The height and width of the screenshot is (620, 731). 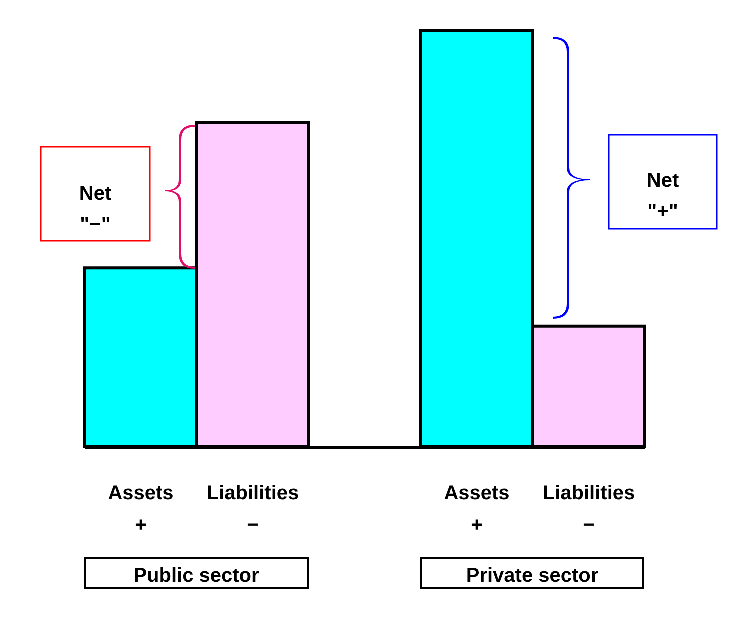 What do you see at coordinates (95, 209) in the screenshot?
I see `annotation: Net "−"` at bounding box center [95, 209].